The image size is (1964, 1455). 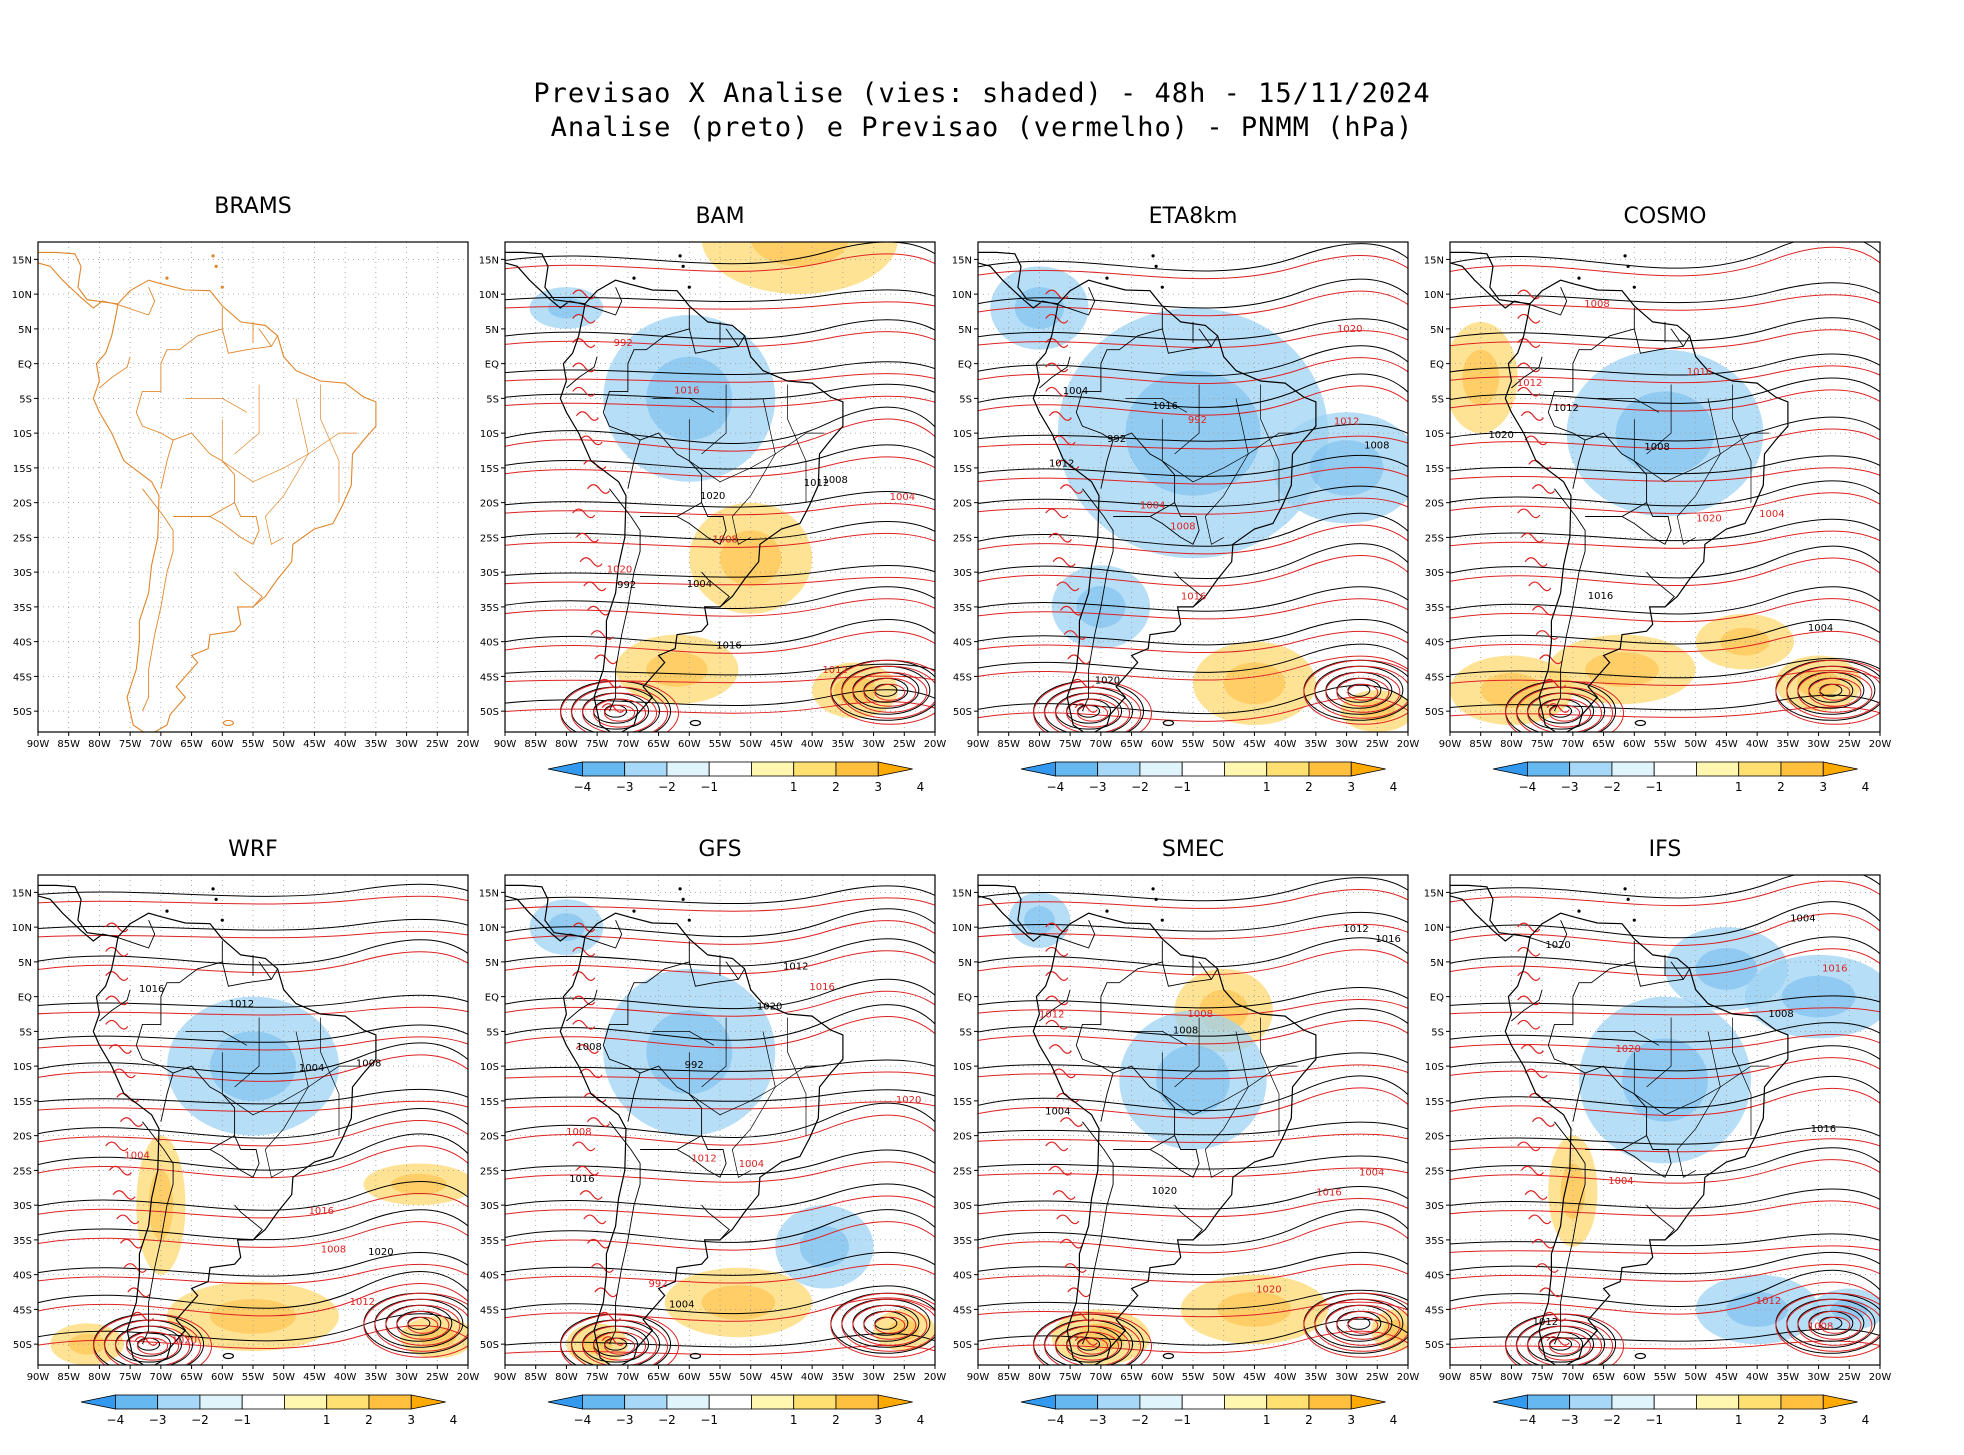 What do you see at coordinates (677, 669) in the screenshot?
I see `bias-core` at bounding box center [677, 669].